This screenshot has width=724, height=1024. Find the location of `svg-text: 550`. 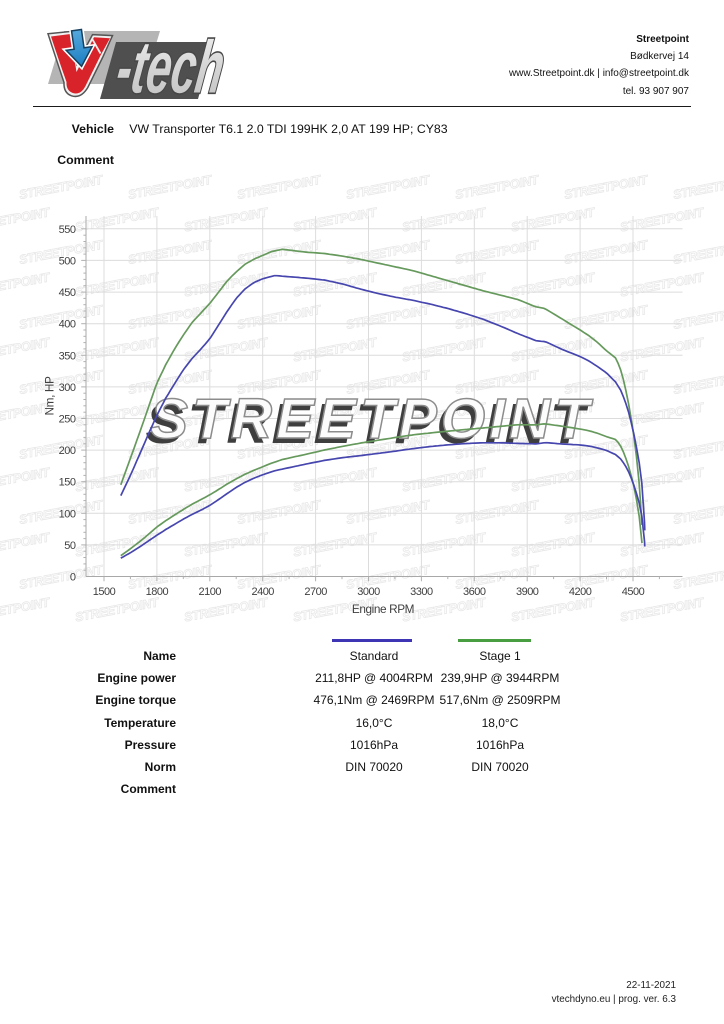

svg-text: 550 is located at coordinates (67, 230).